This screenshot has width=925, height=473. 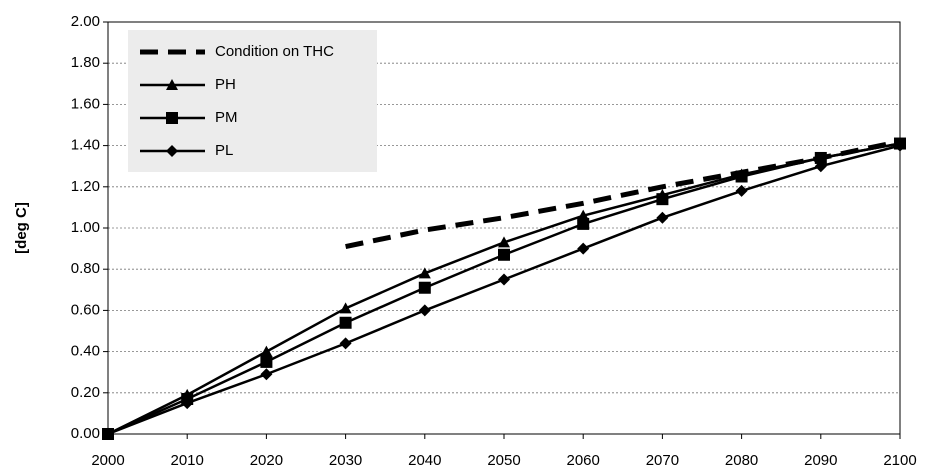 I want to click on y-tick-label: 2.00, so click(x=85, y=21).